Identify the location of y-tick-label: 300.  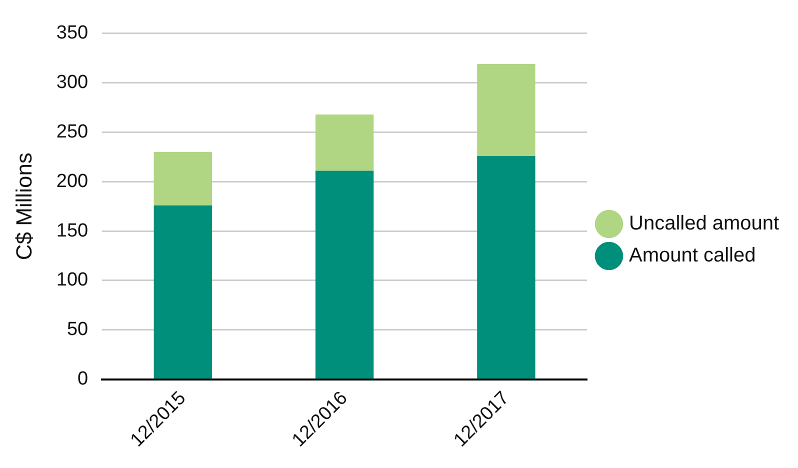
(72, 83).